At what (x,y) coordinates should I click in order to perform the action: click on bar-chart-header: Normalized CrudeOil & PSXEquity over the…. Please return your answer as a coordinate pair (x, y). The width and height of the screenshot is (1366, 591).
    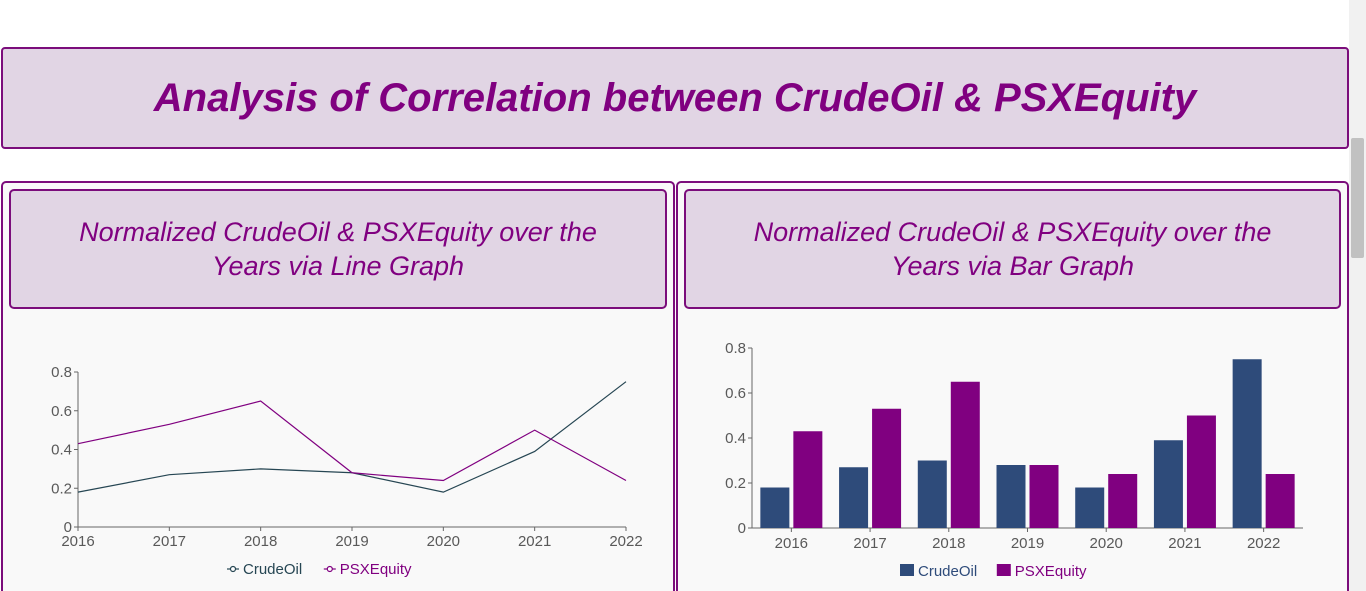
    Looking at the image, I should click on (1012, 249).